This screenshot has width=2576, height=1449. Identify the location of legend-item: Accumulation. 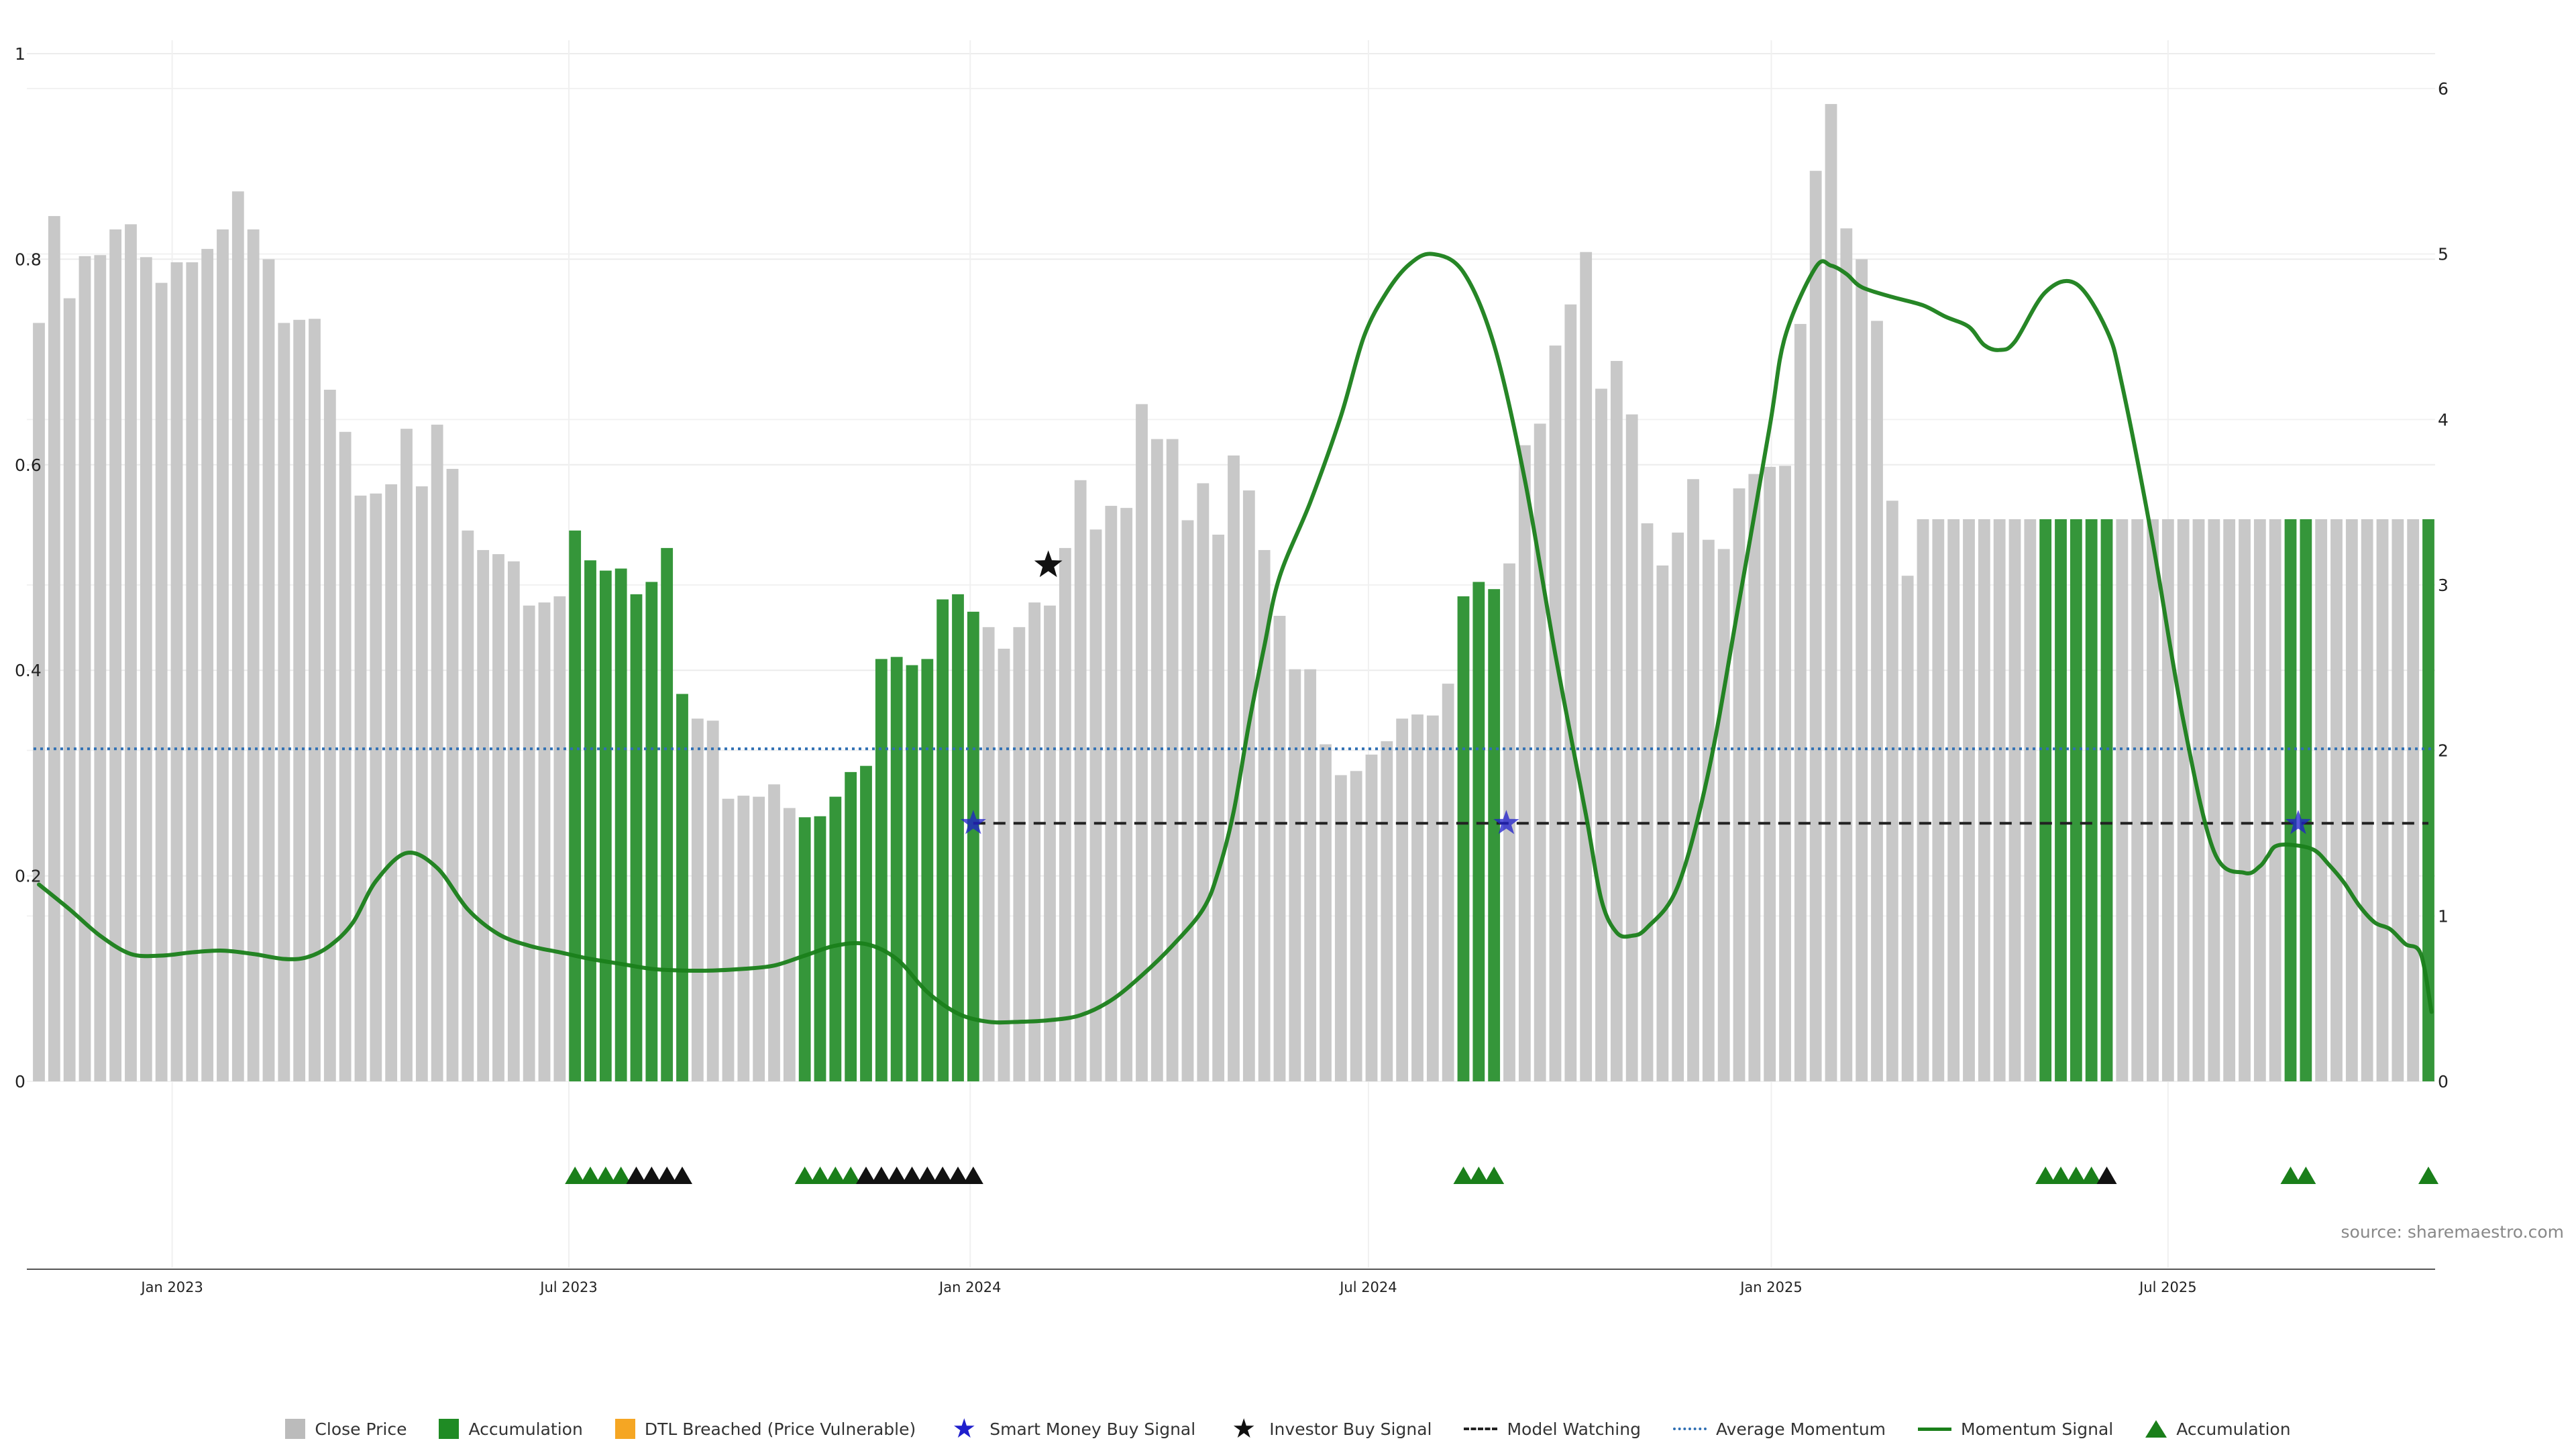
(511, 1429).